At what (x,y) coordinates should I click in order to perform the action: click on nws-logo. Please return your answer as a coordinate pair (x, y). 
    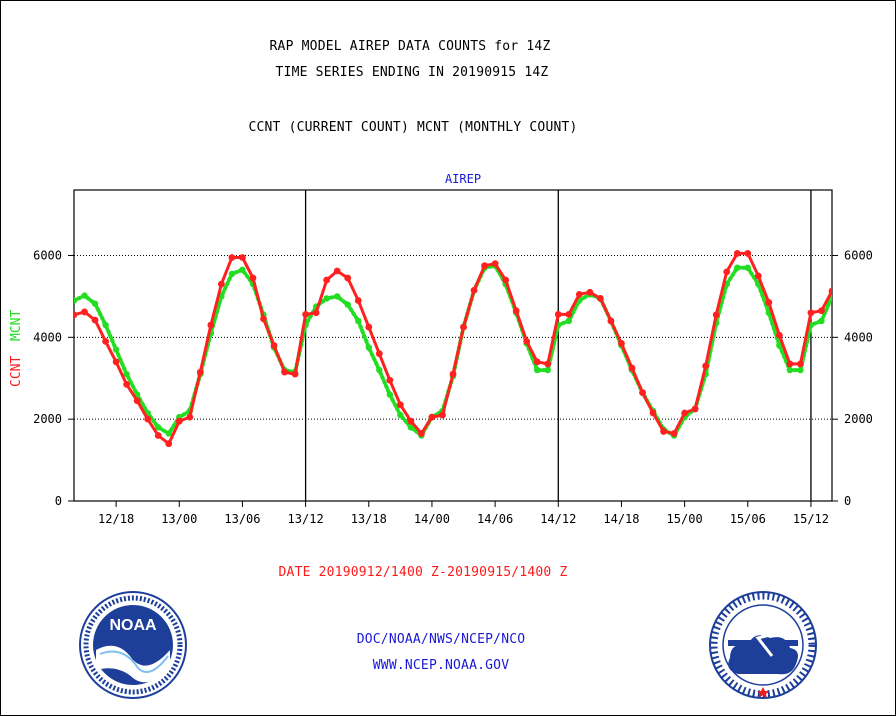
    Looking at the image, I should click on (763, 645).